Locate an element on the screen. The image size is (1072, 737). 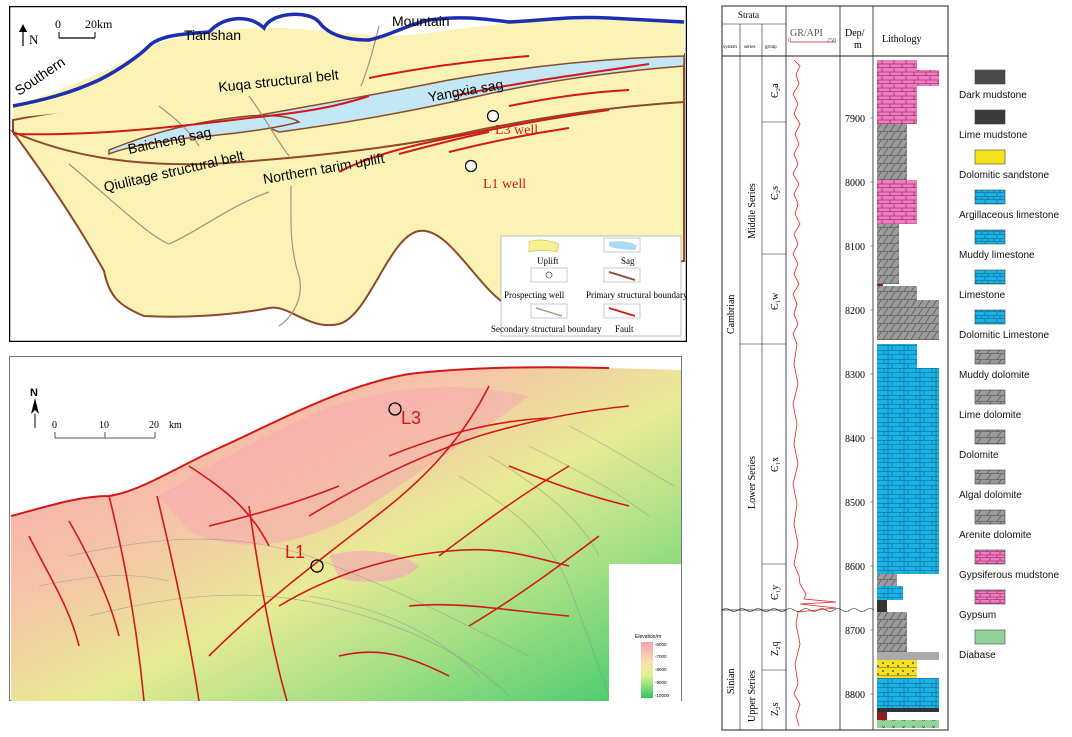
legend-argillaceous-limestone: Argillaceous limestone is located at coordinates (1009, 215).